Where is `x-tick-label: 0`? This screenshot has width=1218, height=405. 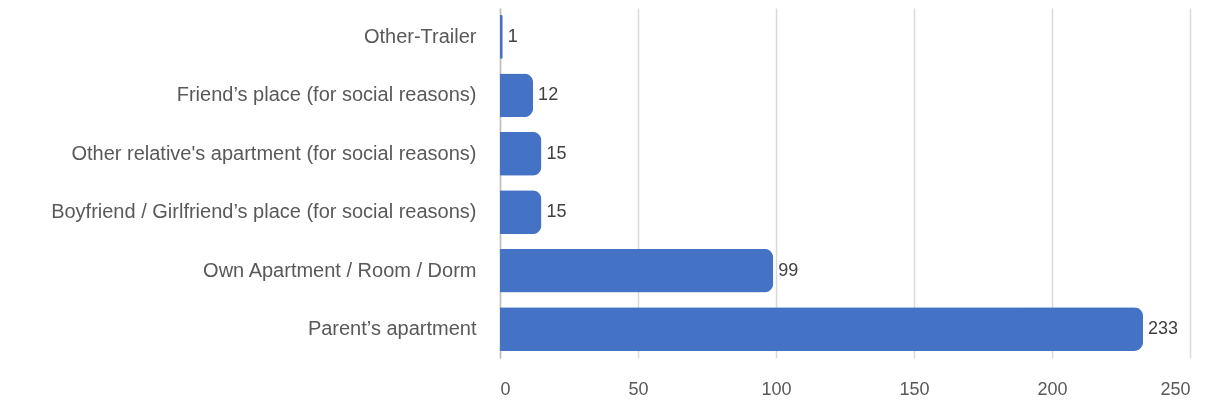
x-tick-label: 0 is located at coordinates (505, 388).